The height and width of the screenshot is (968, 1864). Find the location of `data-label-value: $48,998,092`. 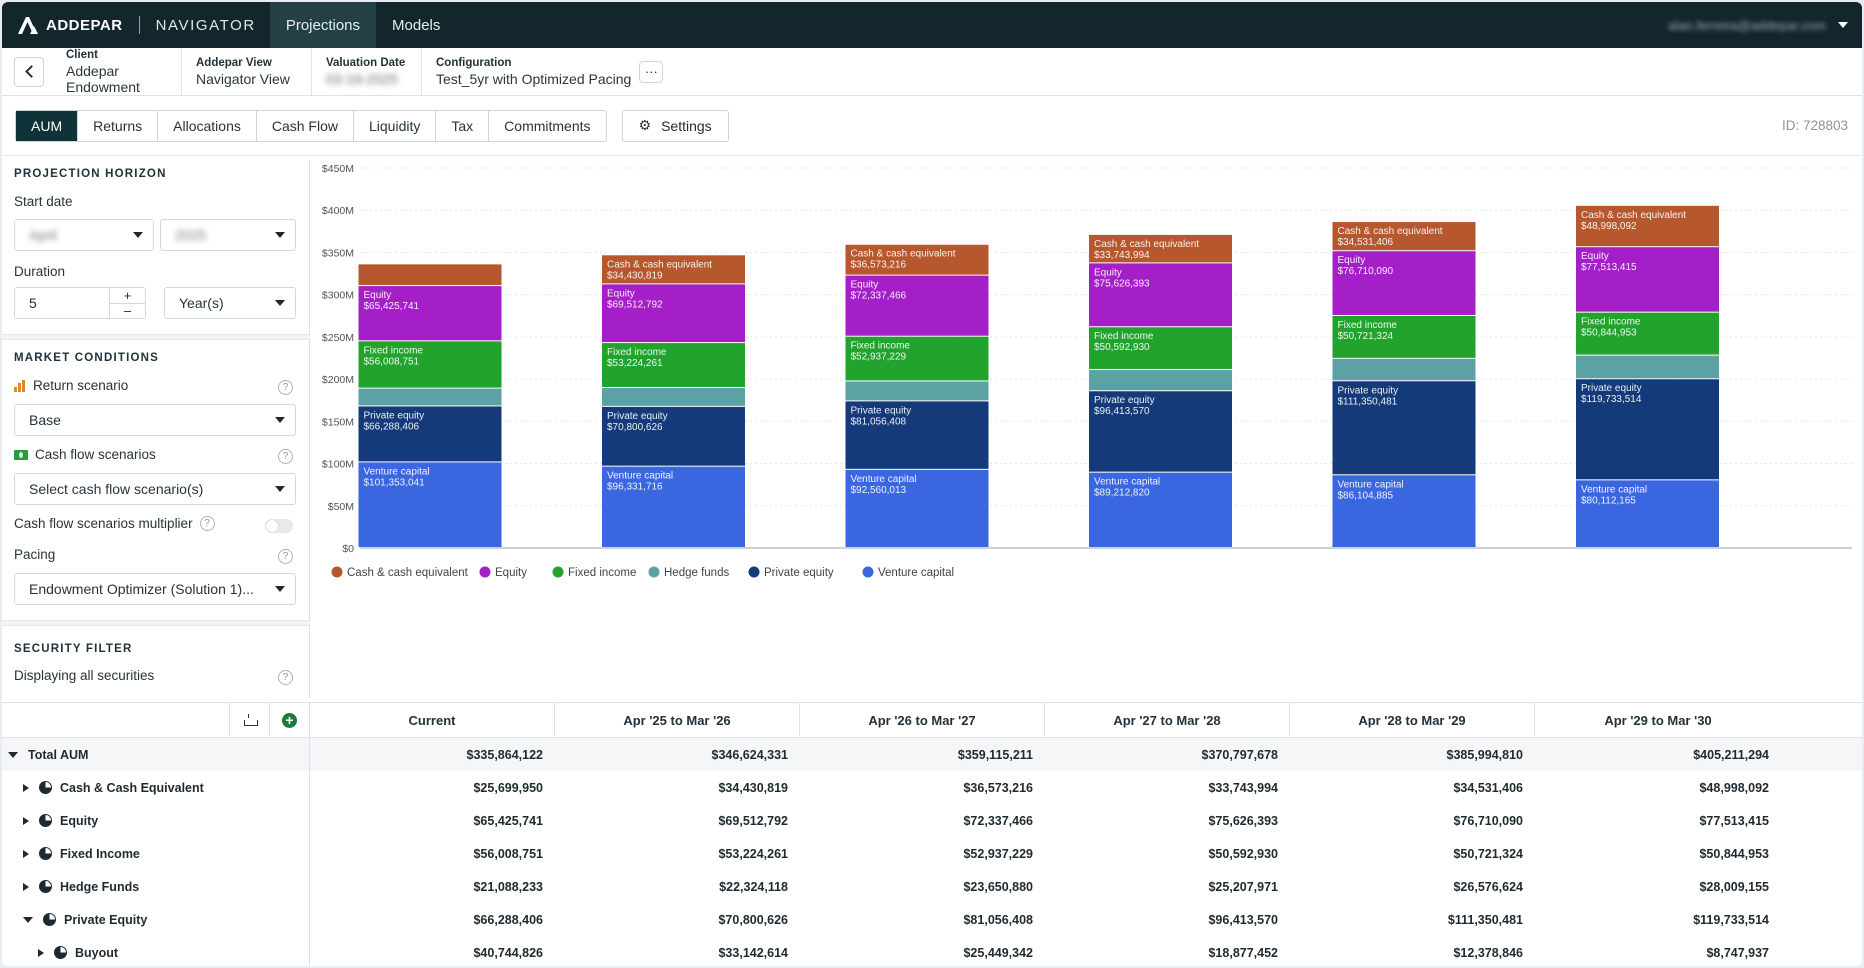

data-label-value: $48,998,092 is located at coordinates (1609, 226).